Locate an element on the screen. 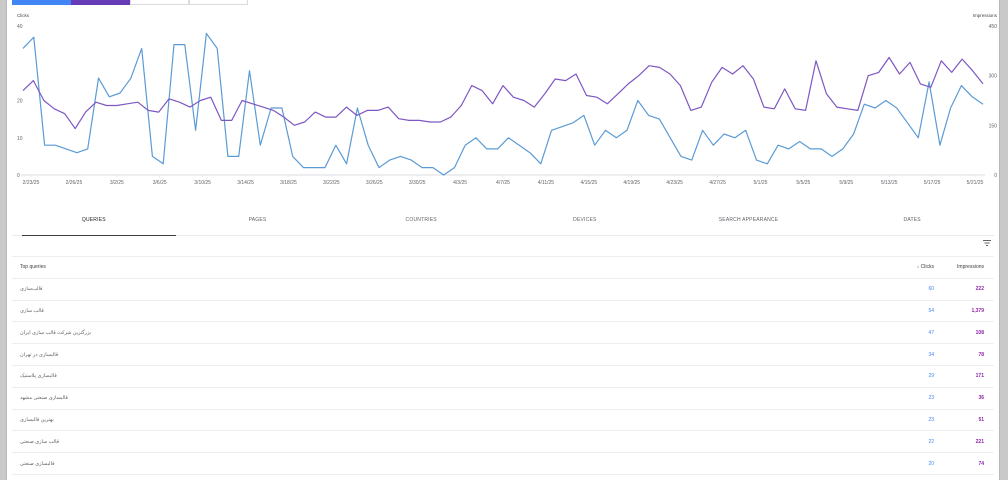 This screenshot has height=480, width=1008. x-tick-label: 3/26/25 is located at coordinates (374, 183).